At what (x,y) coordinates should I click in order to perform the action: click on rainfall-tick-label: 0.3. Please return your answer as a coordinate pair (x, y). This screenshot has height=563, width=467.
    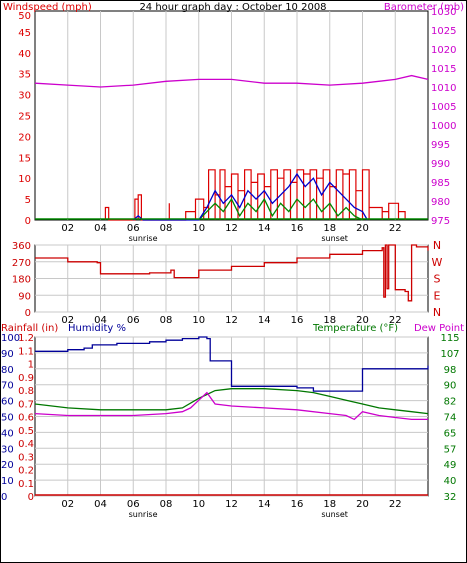
    Looking at the image, I should click on (26, 457).